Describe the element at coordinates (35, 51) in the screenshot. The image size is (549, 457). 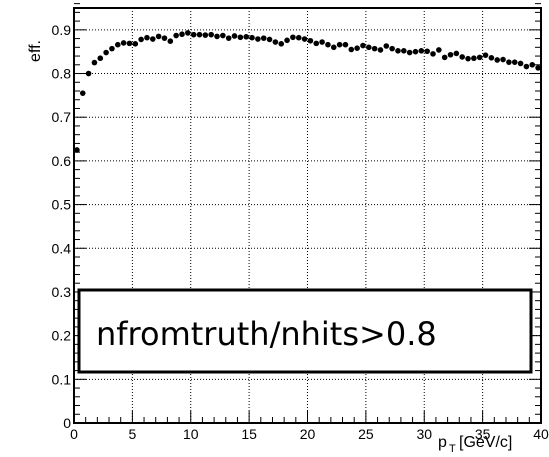
I see `y-axis-label: eff.` at that location.